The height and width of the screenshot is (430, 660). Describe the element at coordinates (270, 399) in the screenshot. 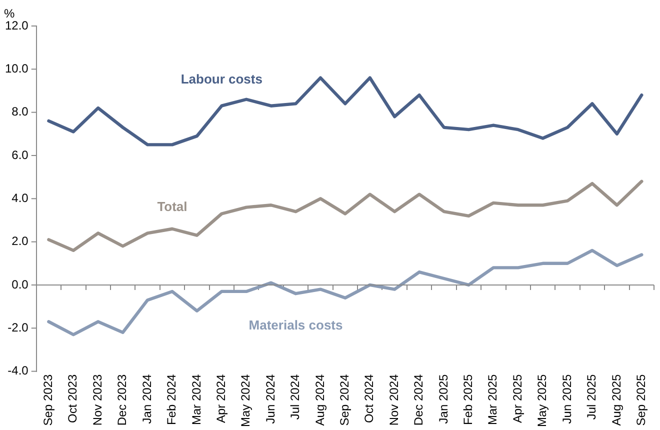

I see `x-tick-label: Jun 2024` at that location.